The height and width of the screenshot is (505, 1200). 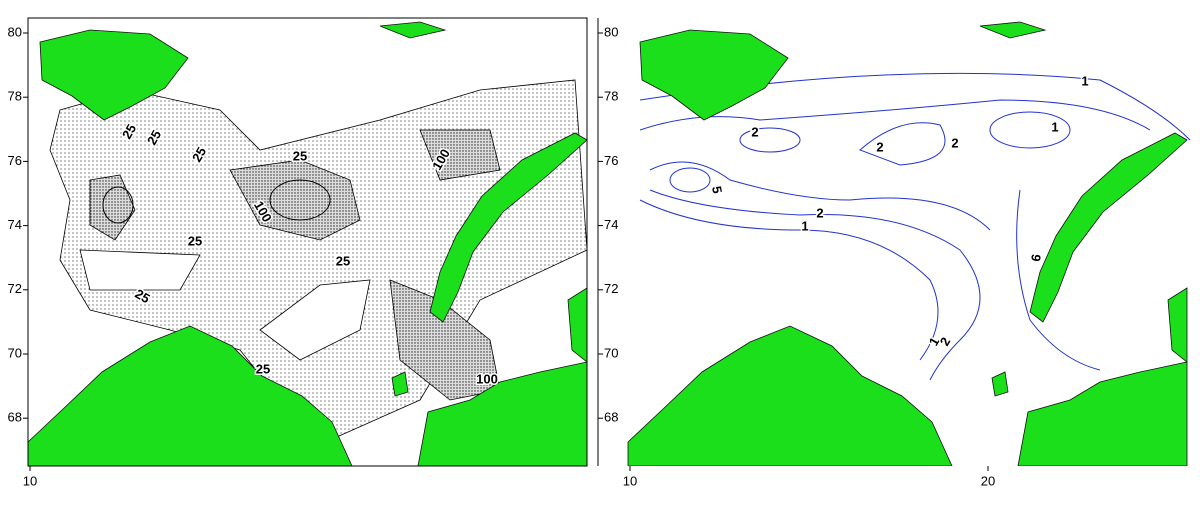 I want to click on contour-label: 5, so click(x=717, y=190).